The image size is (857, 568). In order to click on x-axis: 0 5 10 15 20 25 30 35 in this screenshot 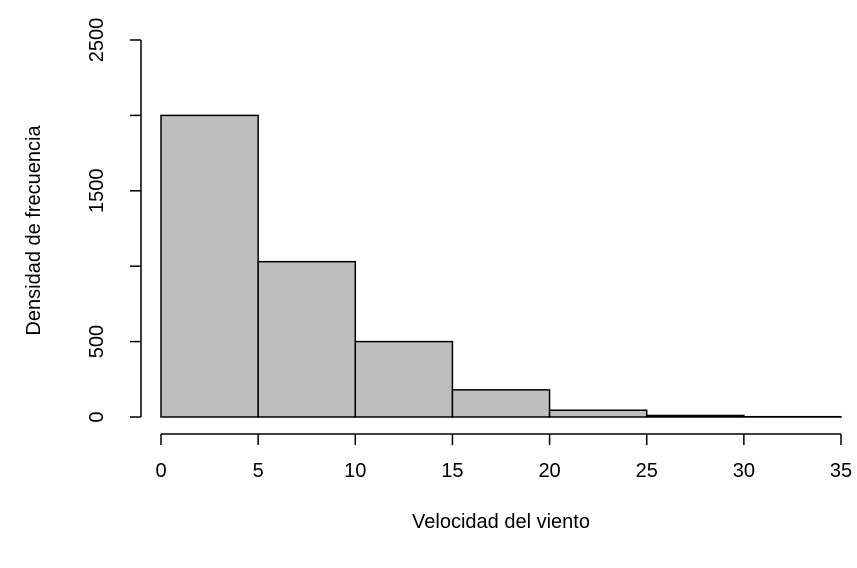, I will do `click(503, 458)`.